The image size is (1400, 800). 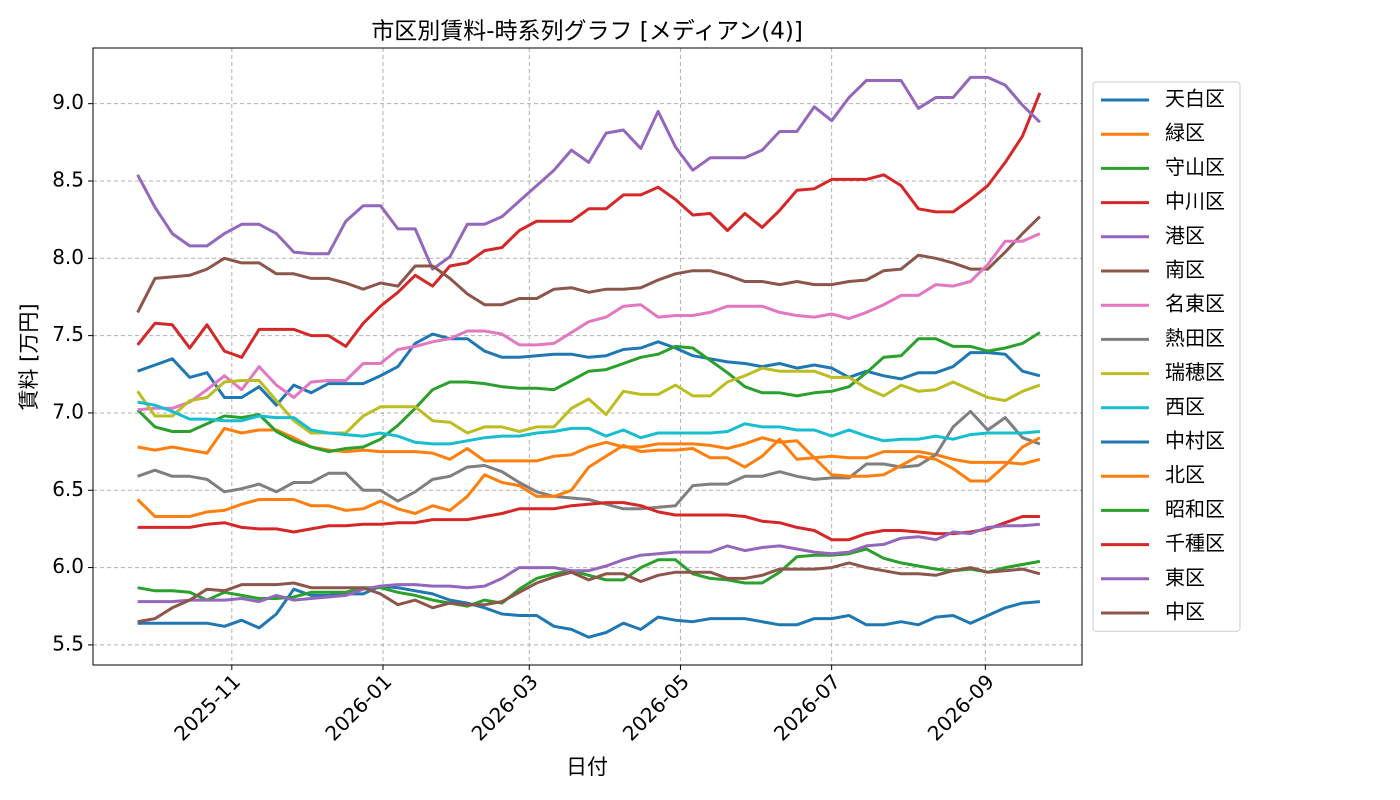 What do you see at coordinates (1195, 543) in the screenshot?
I see `legend-label: 千種区` at bounding box center [1195, 543].